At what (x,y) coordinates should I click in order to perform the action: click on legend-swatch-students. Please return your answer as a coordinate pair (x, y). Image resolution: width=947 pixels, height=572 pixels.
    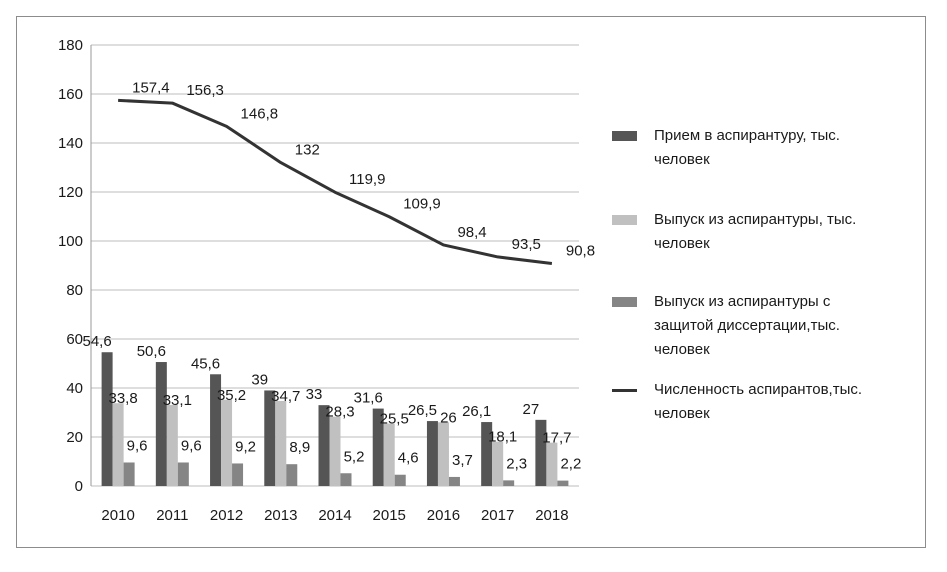
    Looking at the image, I should click on (624, 390).